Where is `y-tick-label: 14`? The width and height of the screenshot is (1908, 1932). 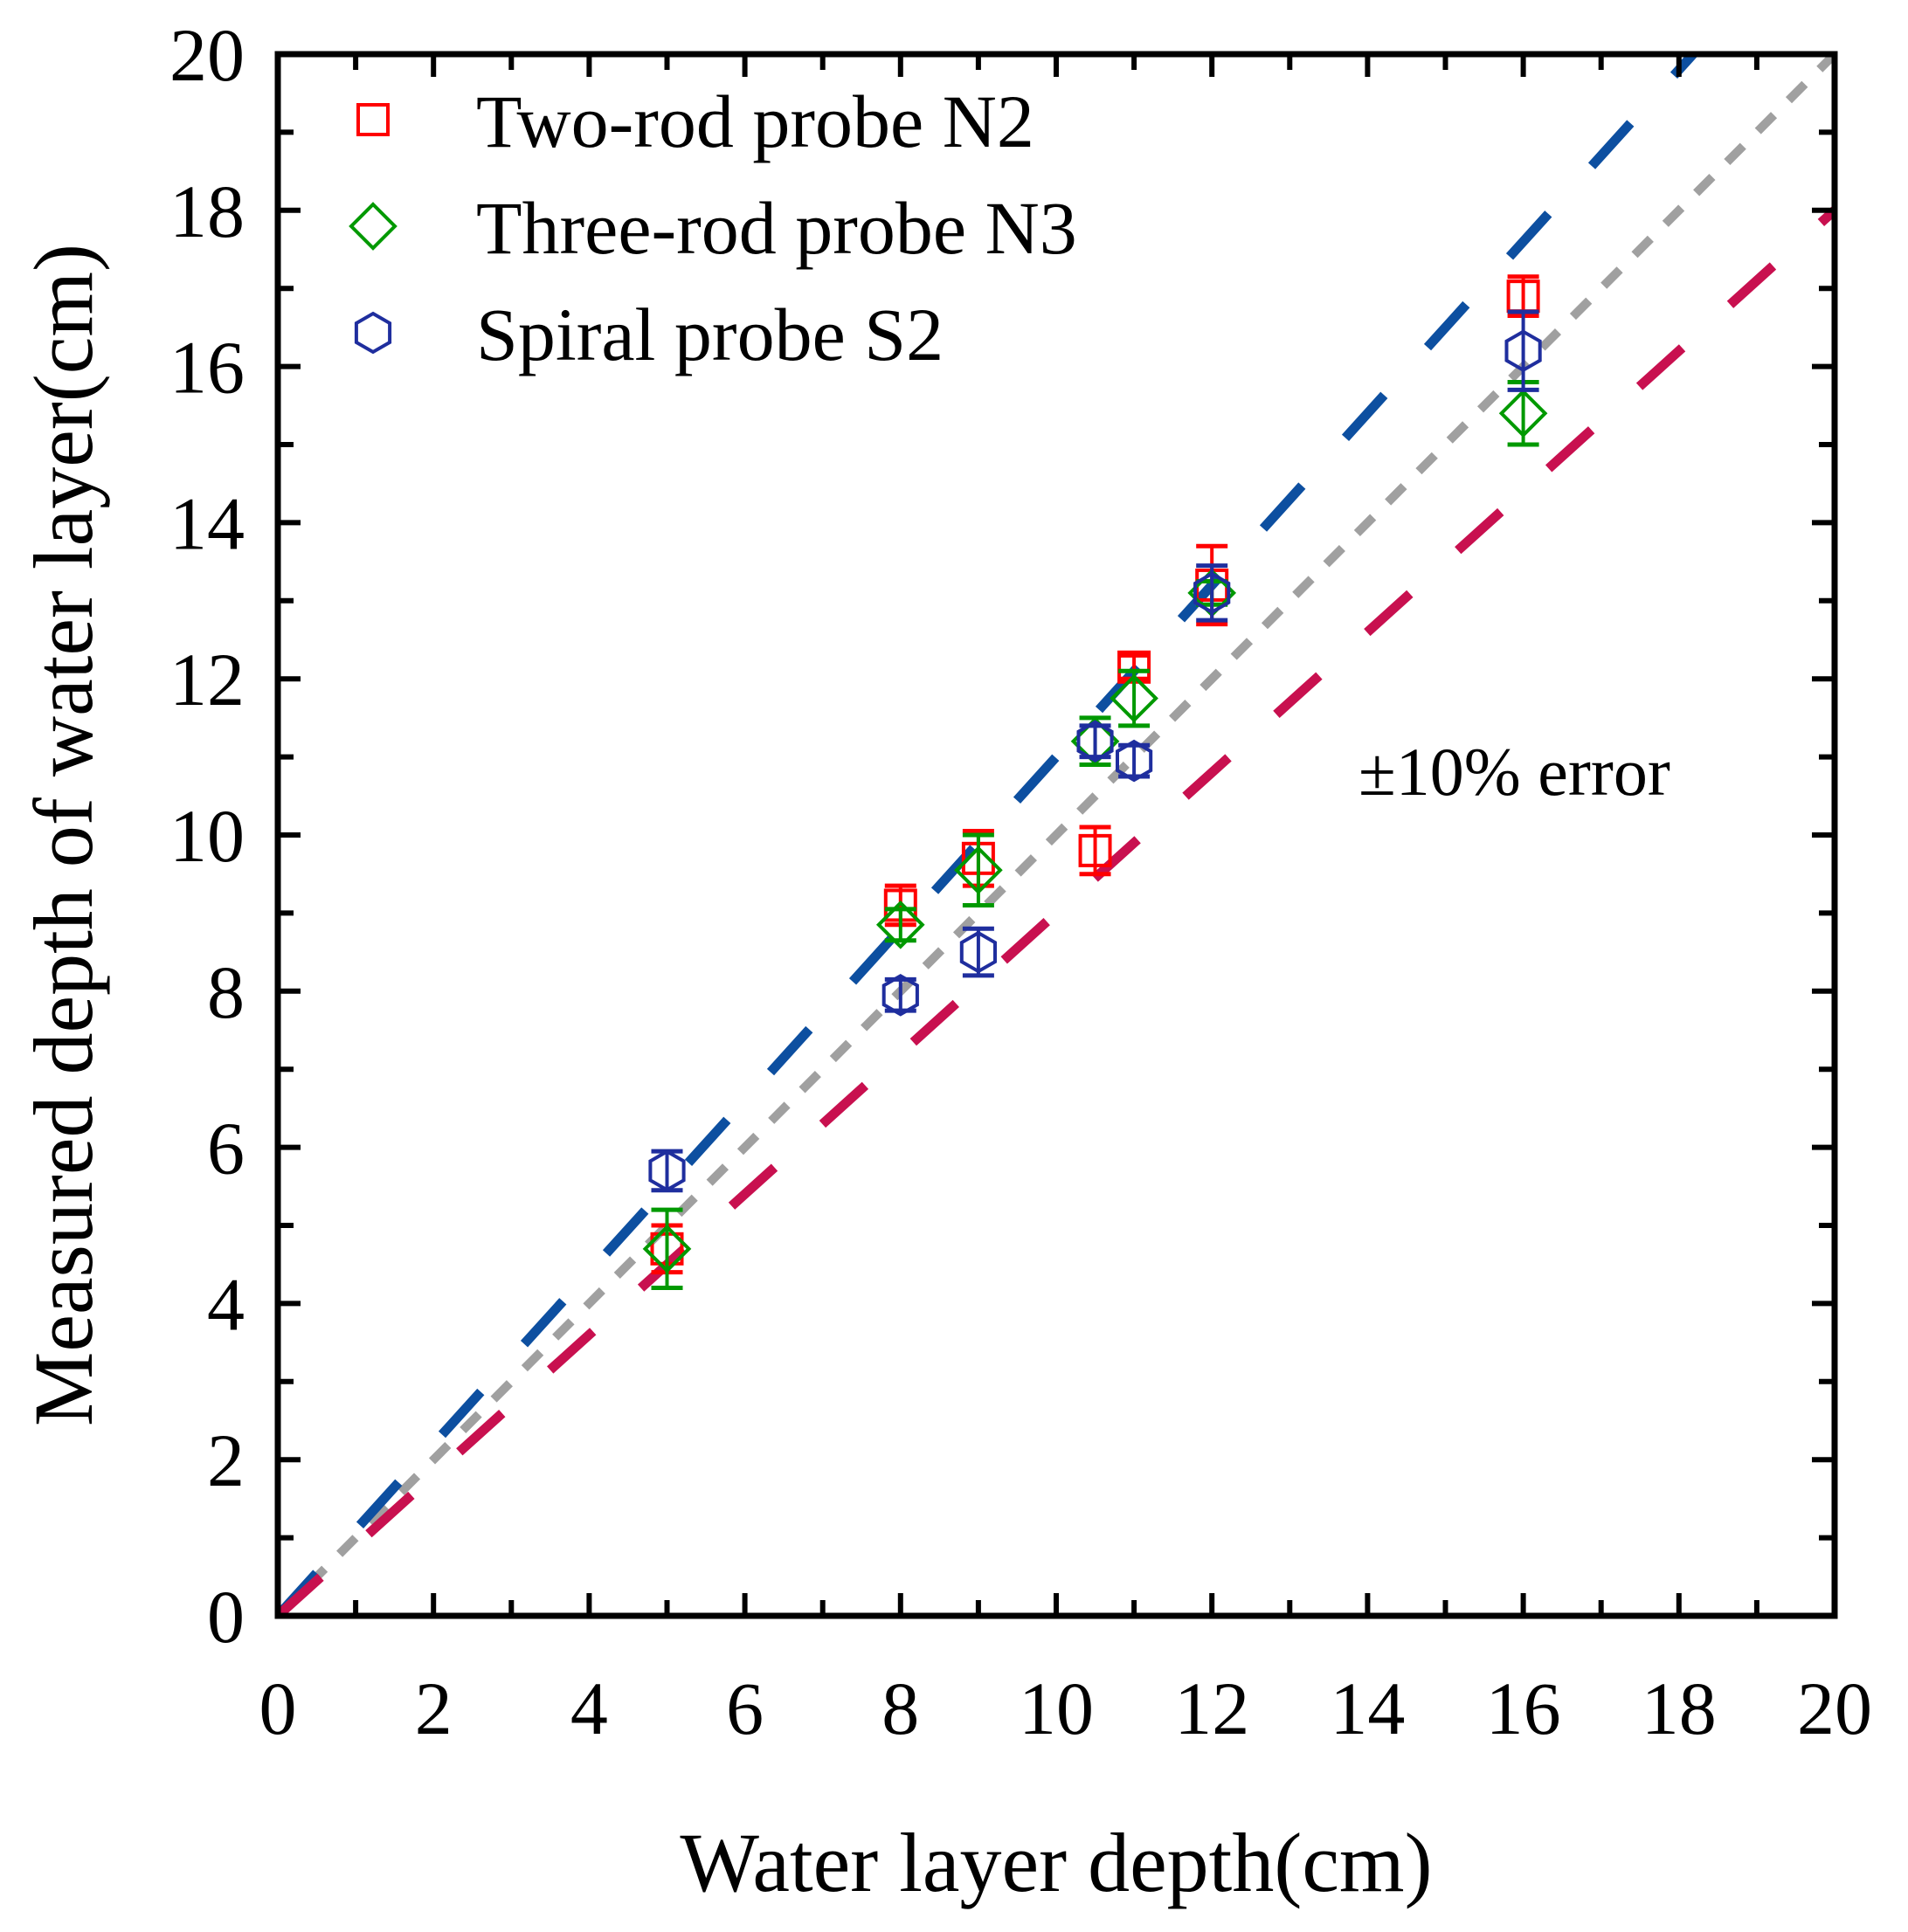 y-tick-label: 14 is located at coordinates (207, 523).